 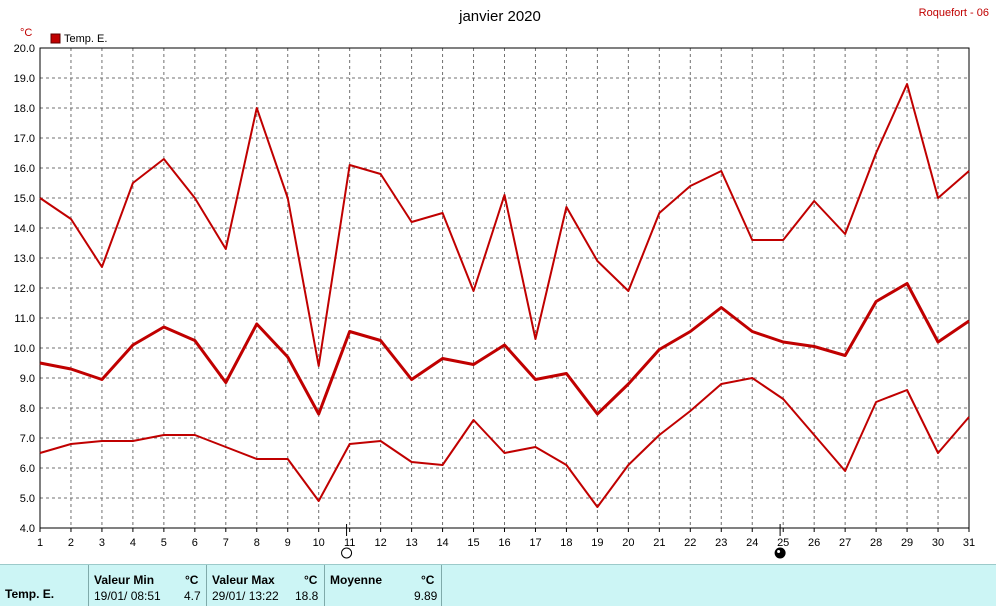 I want to click on stat-max-date: 29/01/ 13:22, so click(x=245, y=596).